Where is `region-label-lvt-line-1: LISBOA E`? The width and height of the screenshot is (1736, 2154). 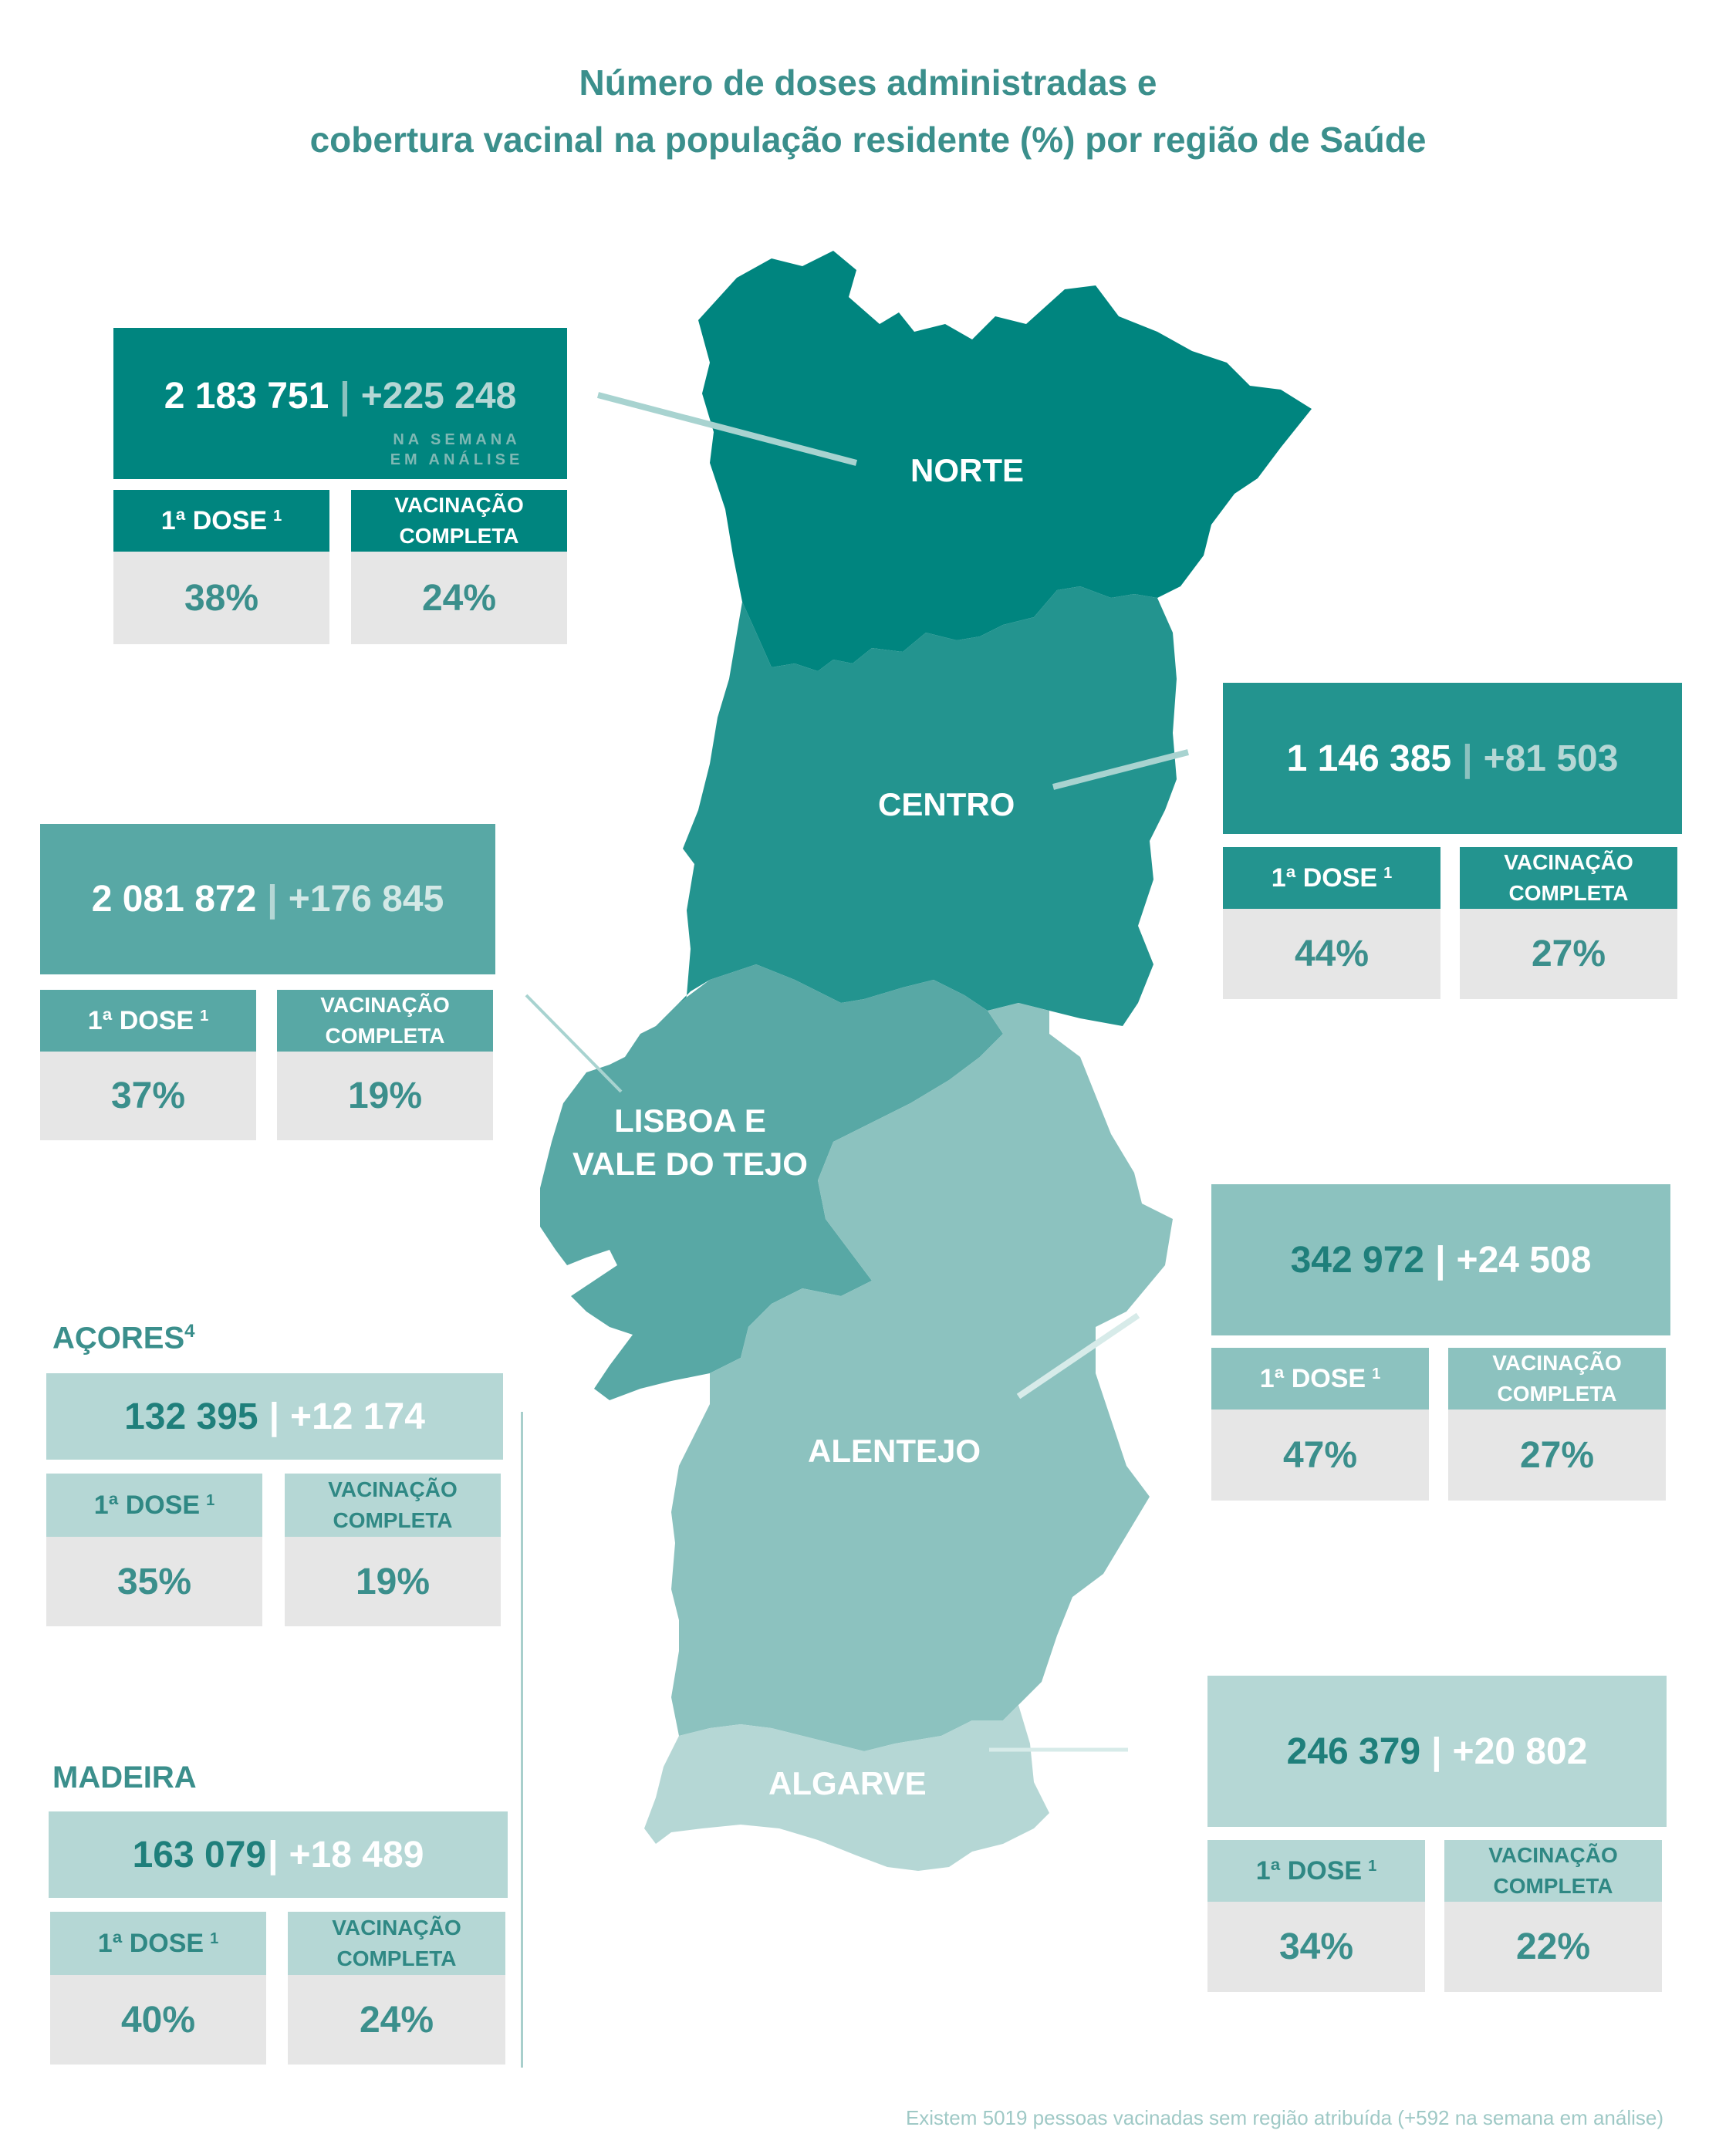
region-label-lvt-line-1: LISBOA E is located at coordinates (690, 1120).